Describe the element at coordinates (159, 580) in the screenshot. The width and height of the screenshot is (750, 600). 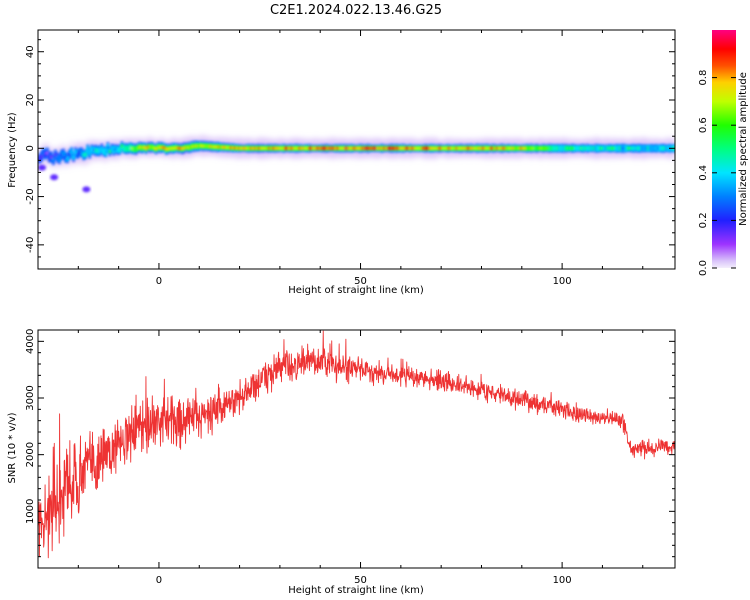
I see `snr-x-tick-label: 0` at that location.